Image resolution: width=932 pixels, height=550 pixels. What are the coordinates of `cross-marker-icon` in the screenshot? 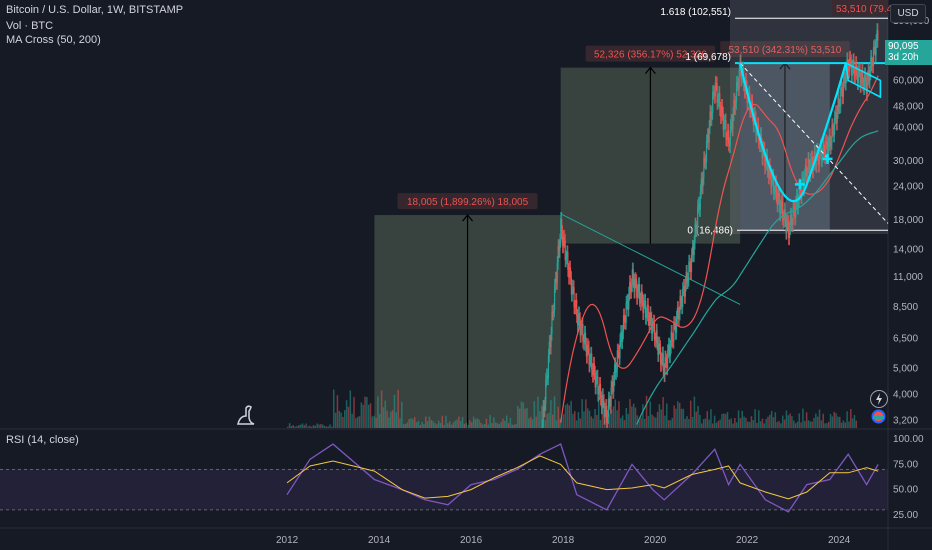 It's located at (827, 158).